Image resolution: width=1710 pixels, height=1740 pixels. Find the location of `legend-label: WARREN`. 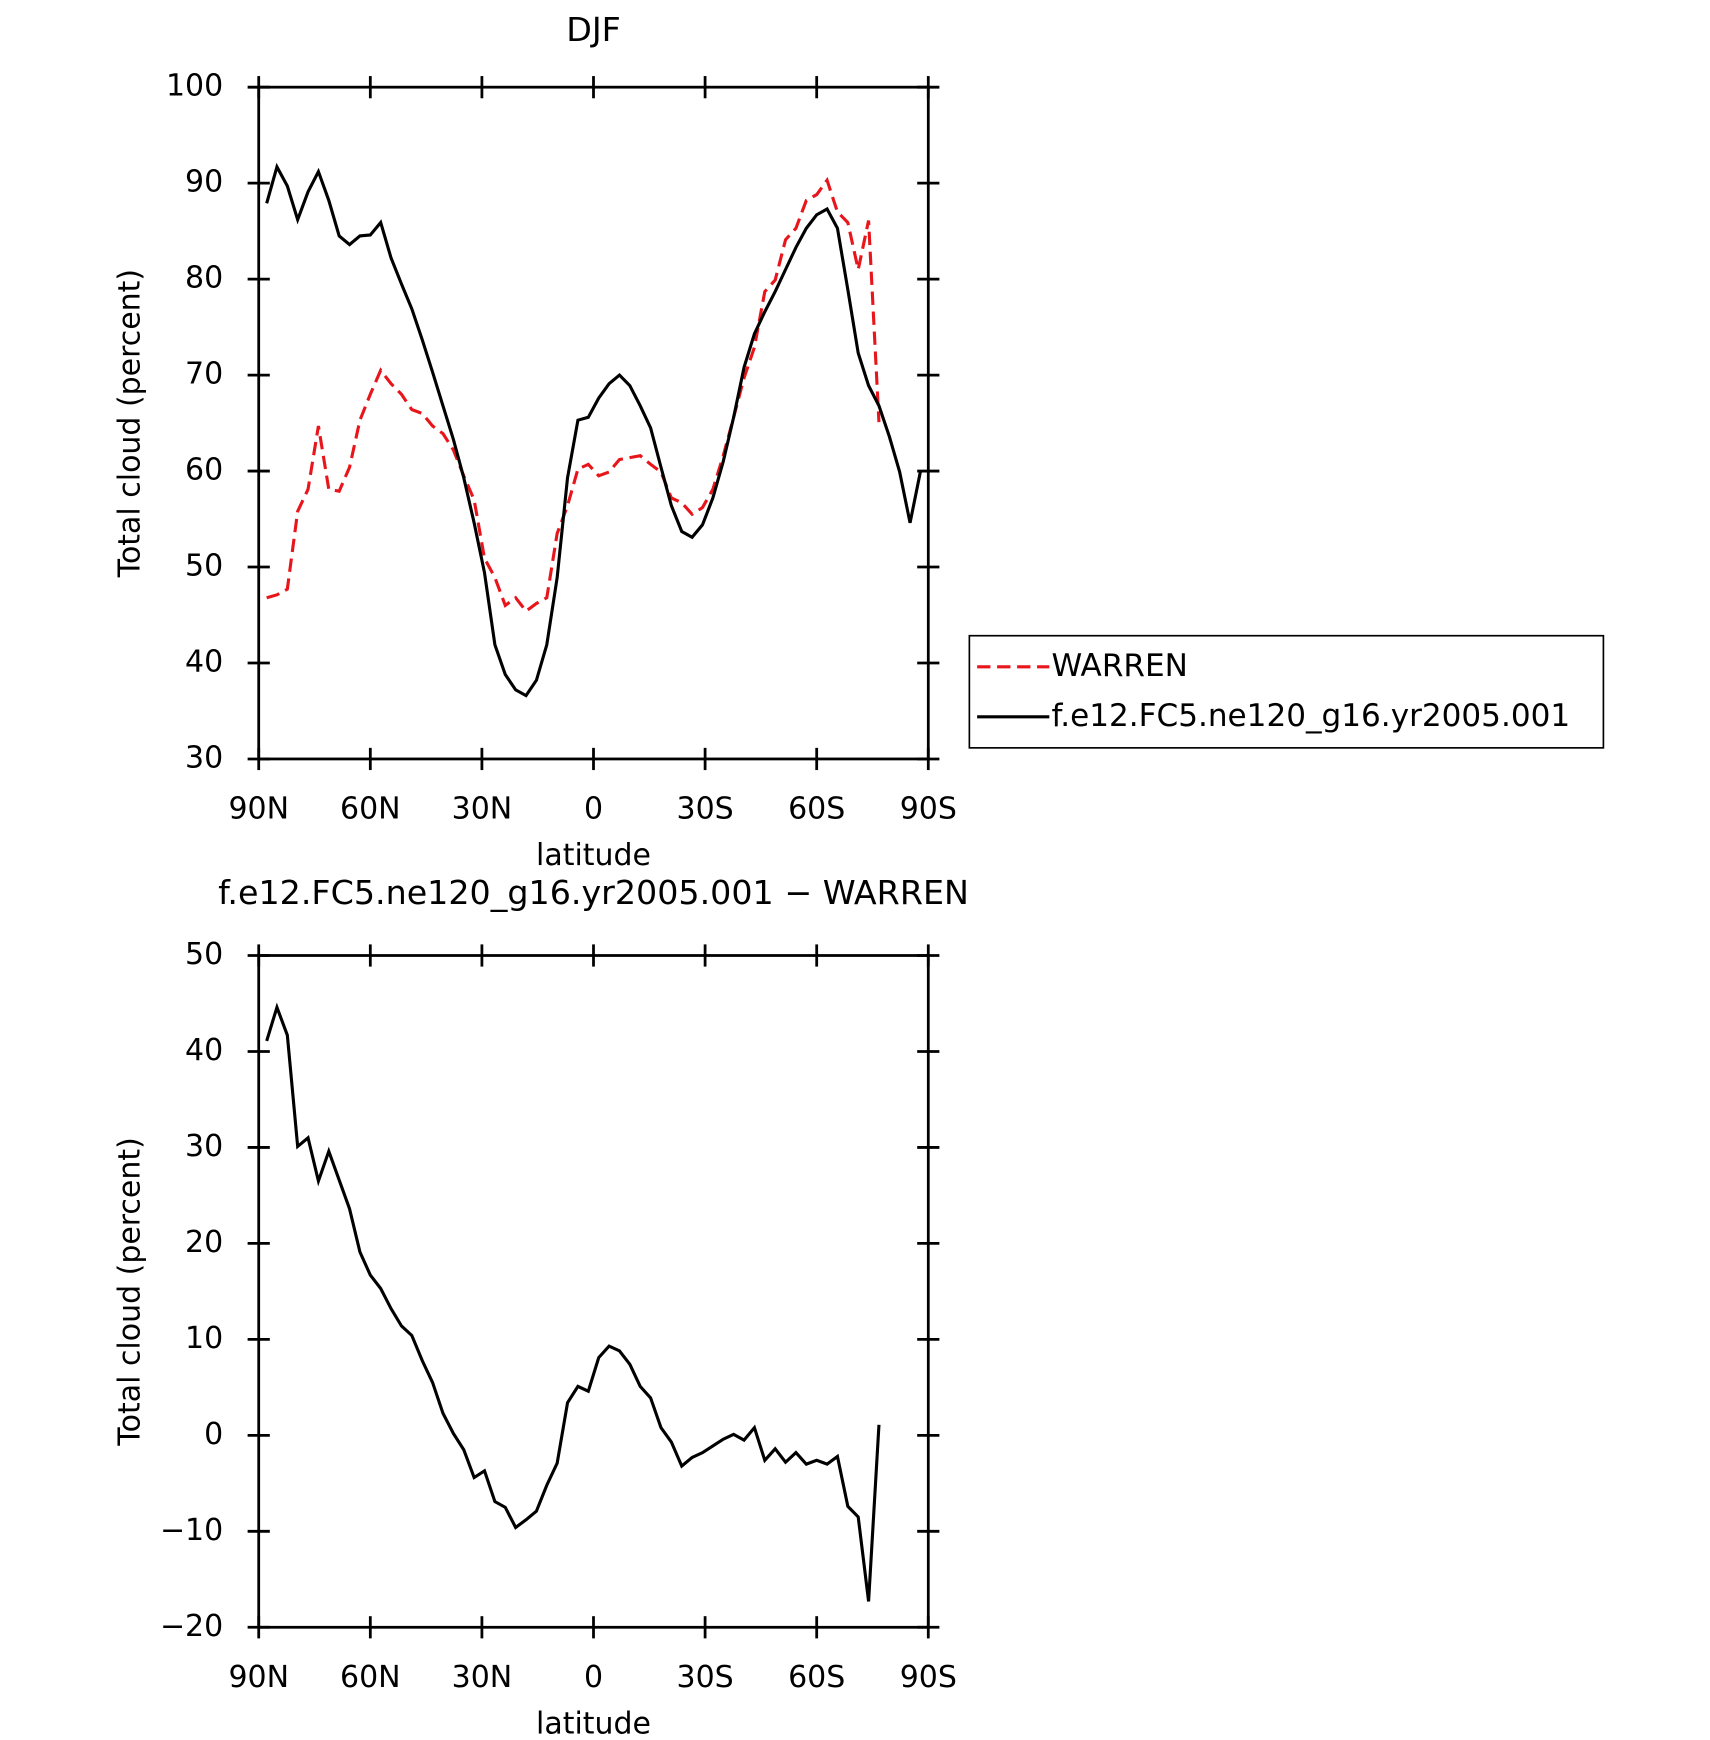

legend-label: WARREN is located at coordinates (1120, 666).